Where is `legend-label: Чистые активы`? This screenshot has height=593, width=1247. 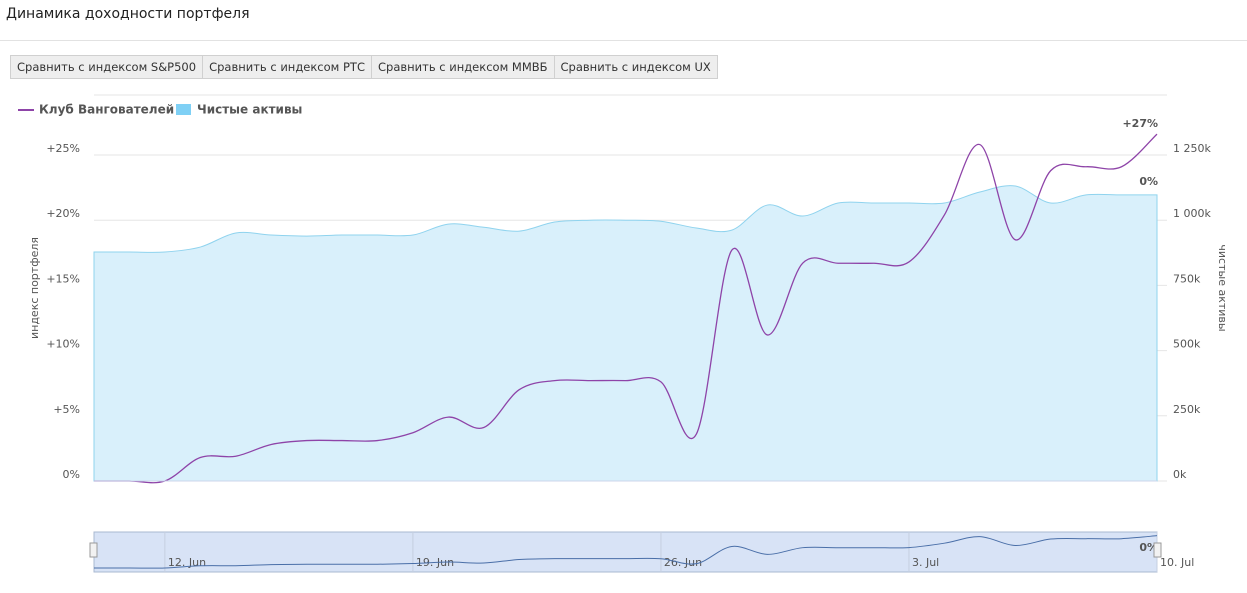 legend-label: Чистые активы is located at coordinates (249, 110).